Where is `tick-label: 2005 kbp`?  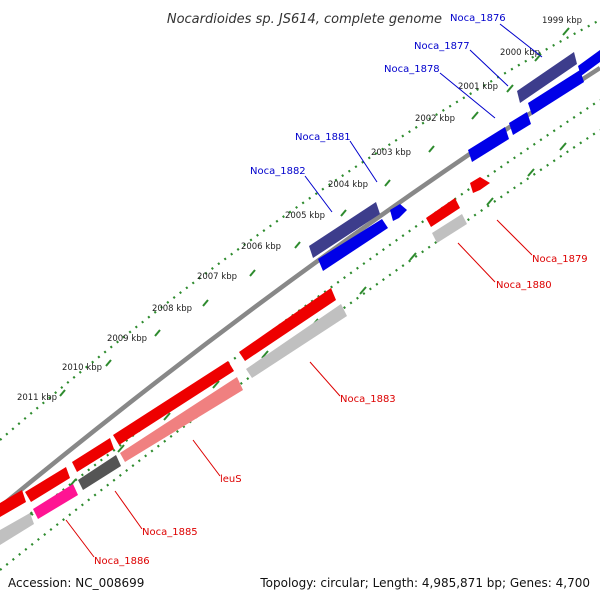
tick-label: 2005 kbp is located at coordinates (305, 216).